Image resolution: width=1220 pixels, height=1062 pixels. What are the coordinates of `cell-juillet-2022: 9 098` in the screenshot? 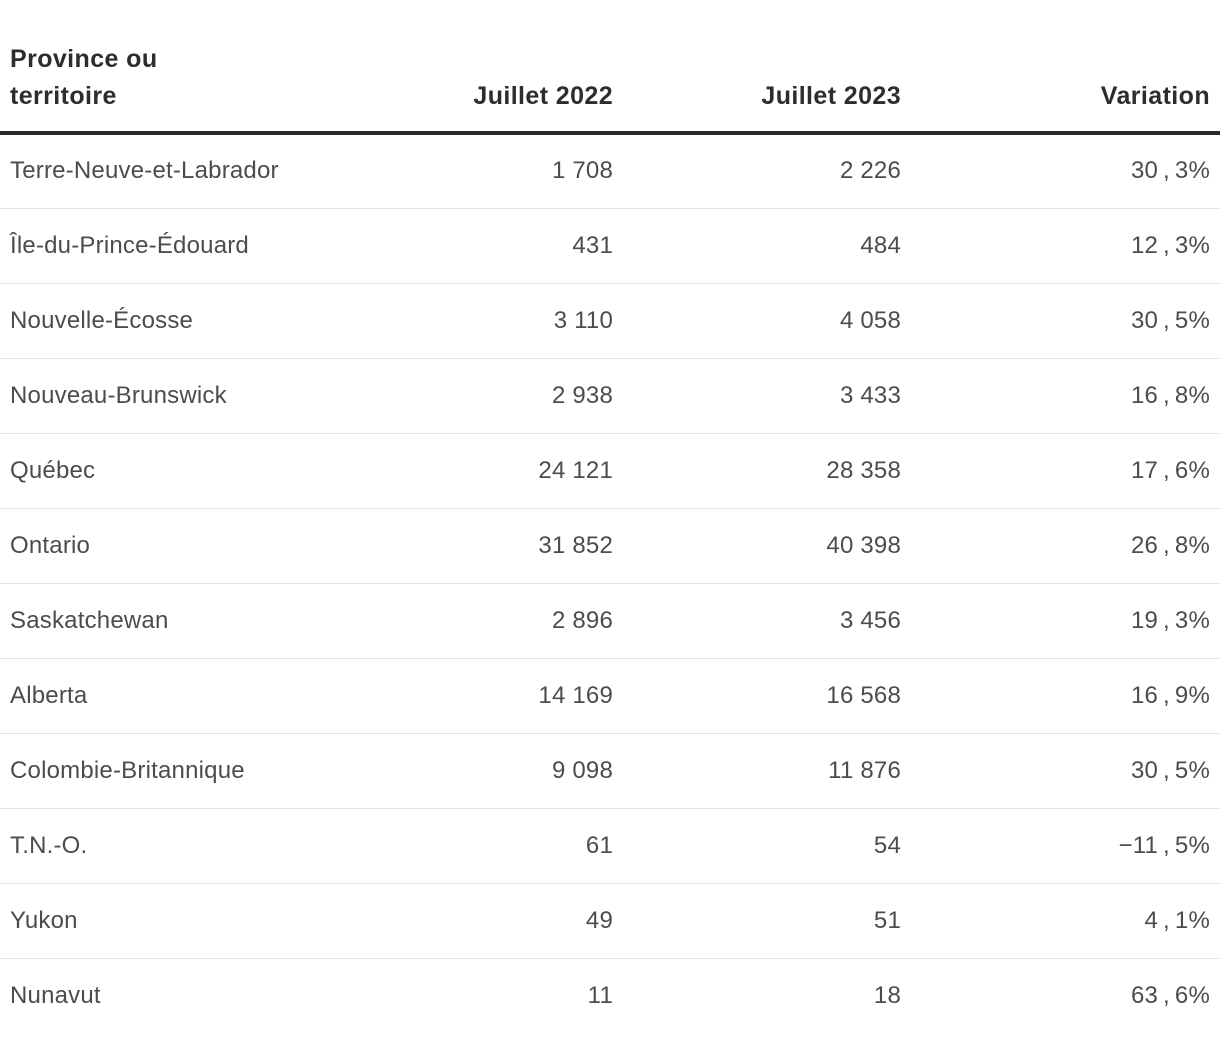 It's located at (481, 770).